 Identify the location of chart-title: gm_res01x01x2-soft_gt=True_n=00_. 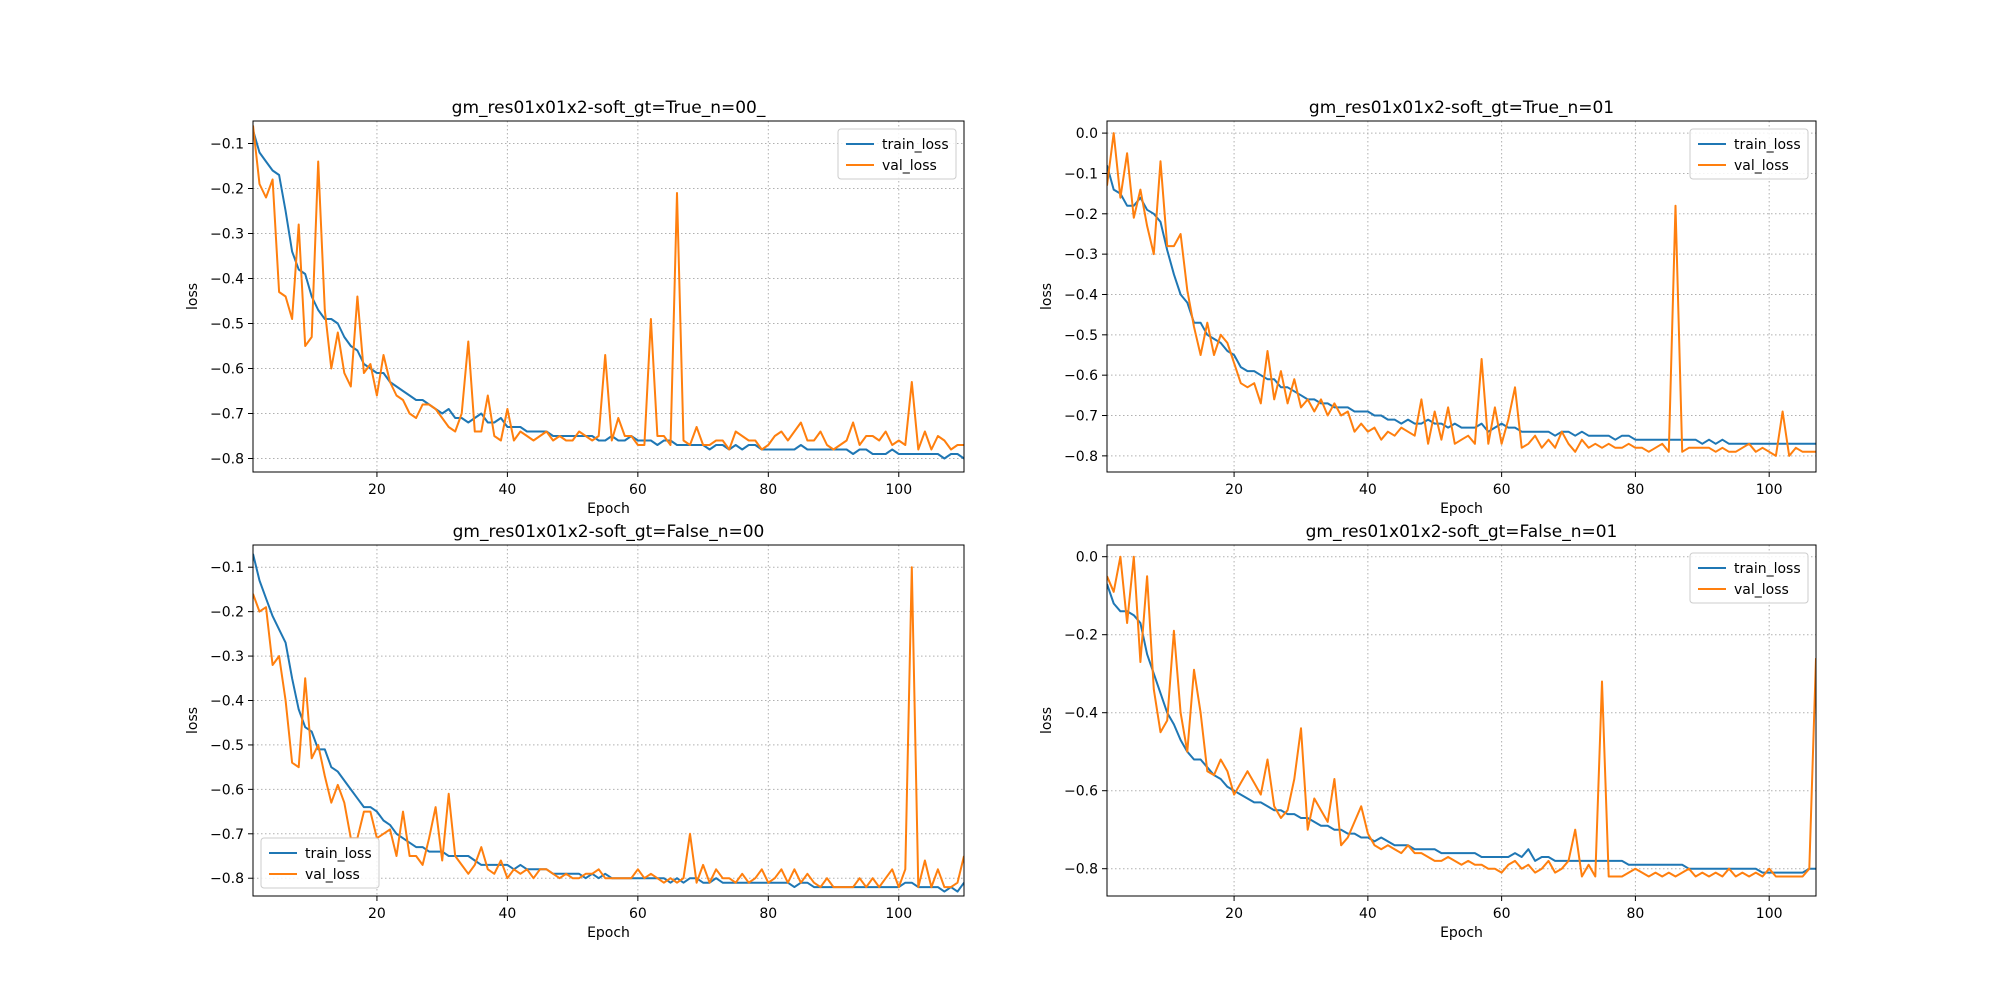
(609, 108).